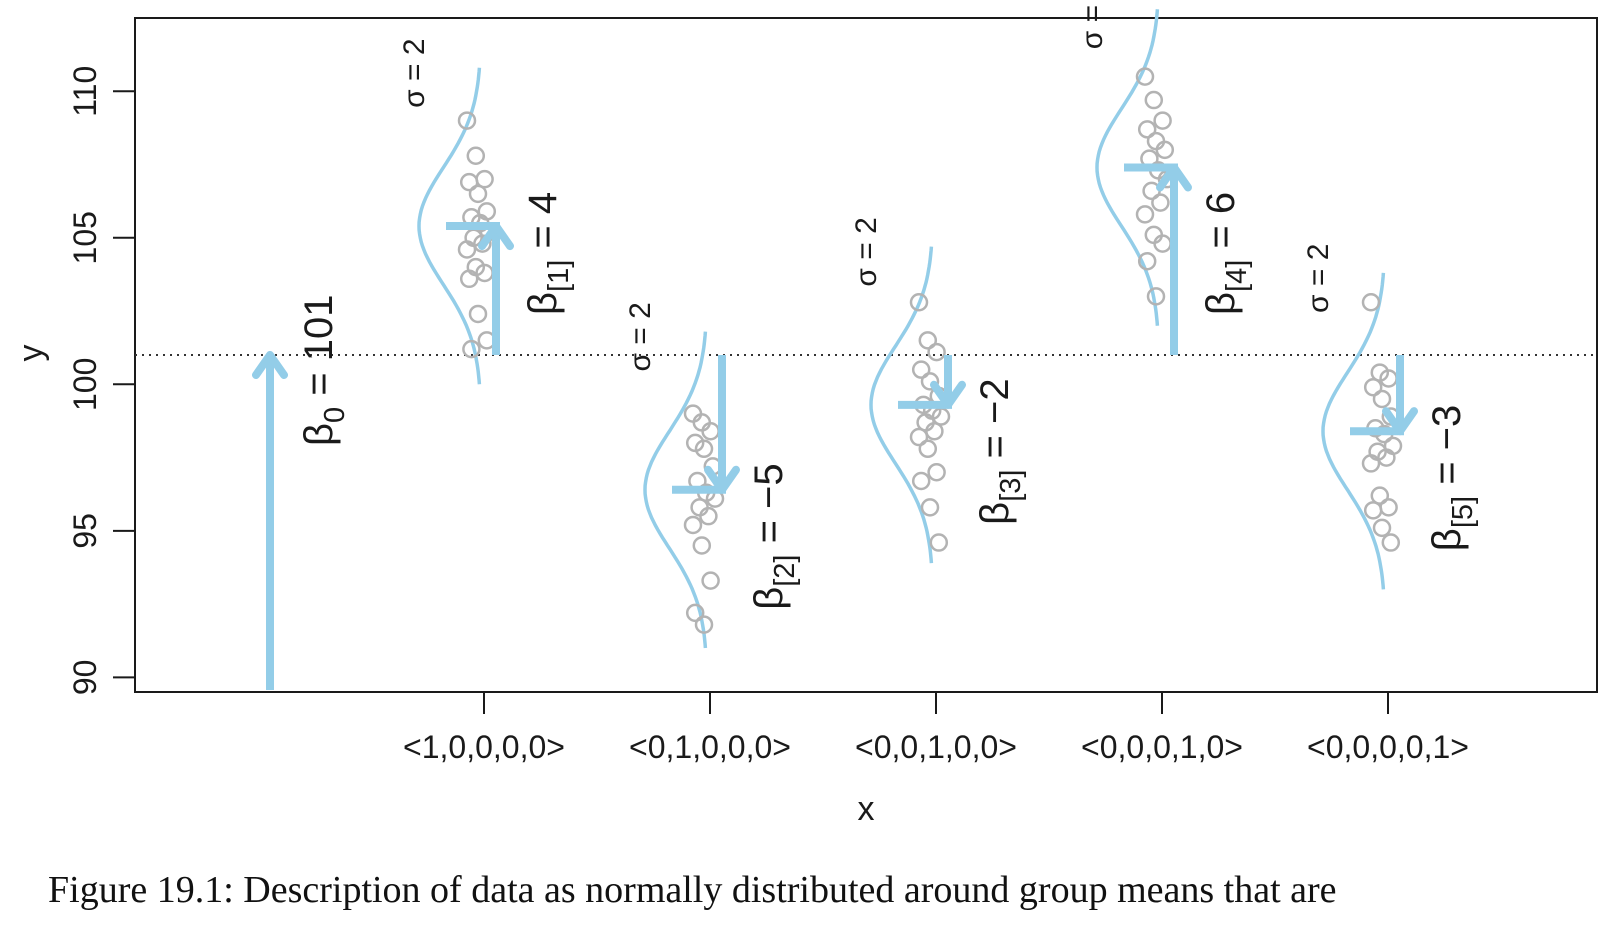  Describe the element at coordinates (414, 72) in the screenshot. I see `sigma-label-1: σ = 2` at that location.